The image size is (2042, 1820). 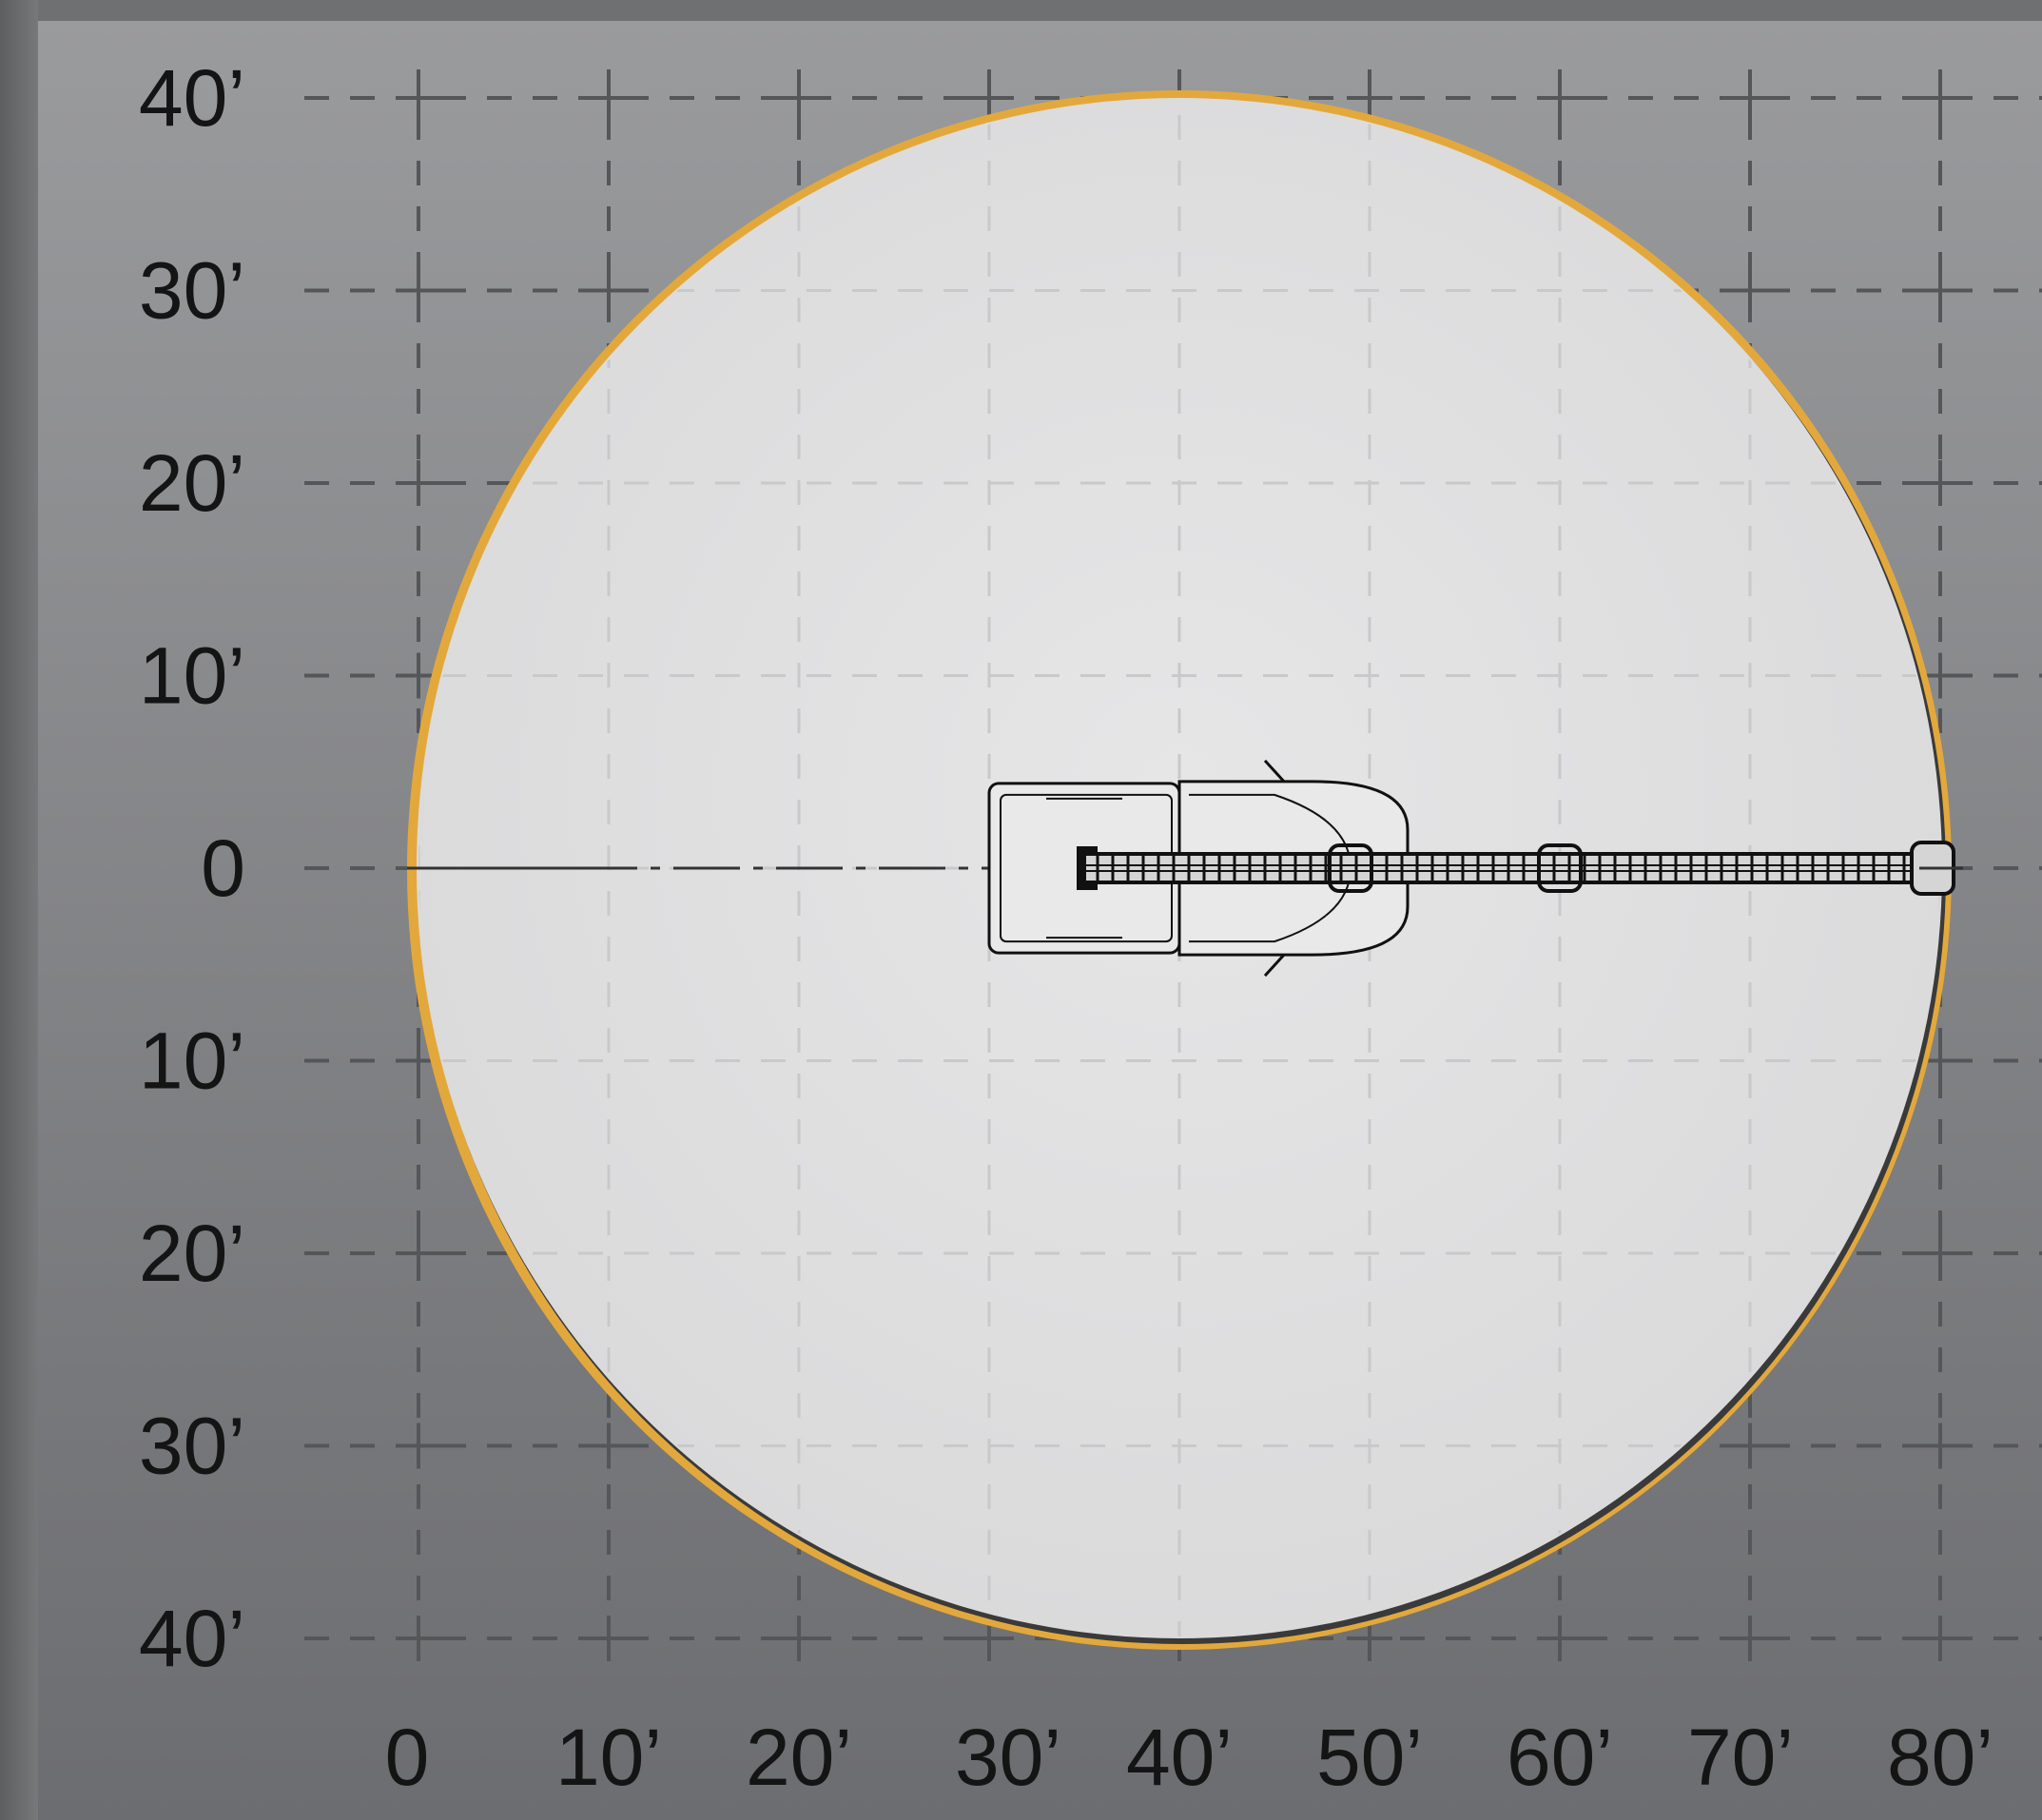 I want to click on x-tick-label: 70’, so click(x=1740, y=1758).